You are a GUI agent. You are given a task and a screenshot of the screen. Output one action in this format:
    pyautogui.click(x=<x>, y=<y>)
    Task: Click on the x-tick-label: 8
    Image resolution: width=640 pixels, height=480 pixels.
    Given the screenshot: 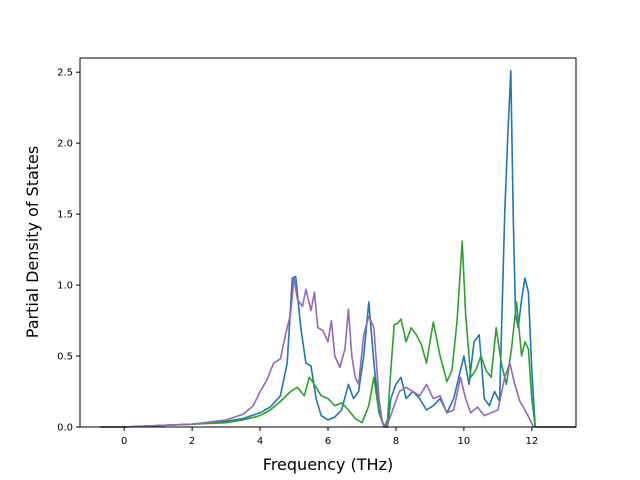 What is the action you would take?
    pyautogui.click(x=396, y=441)
    